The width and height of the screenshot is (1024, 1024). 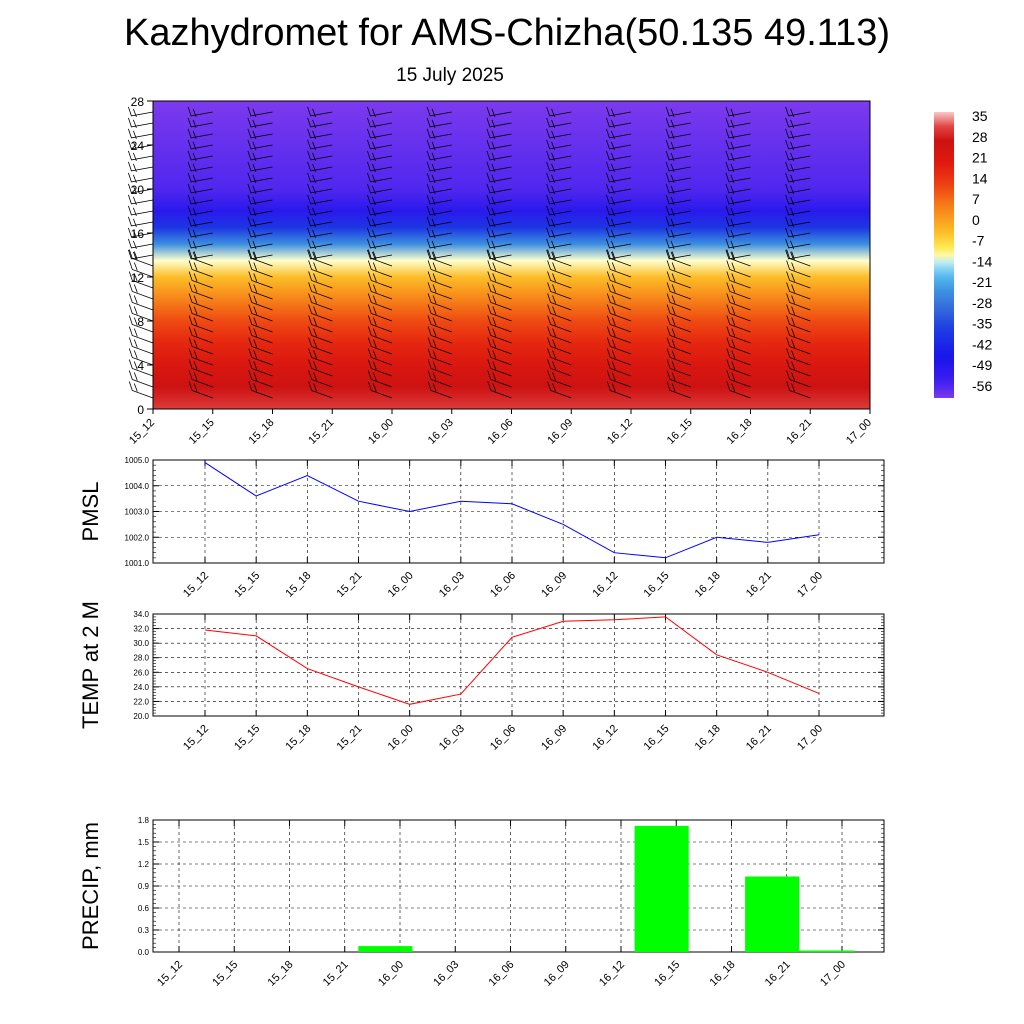 I want to click on x-tick-label: 16_00, so click(x=381, y=432).